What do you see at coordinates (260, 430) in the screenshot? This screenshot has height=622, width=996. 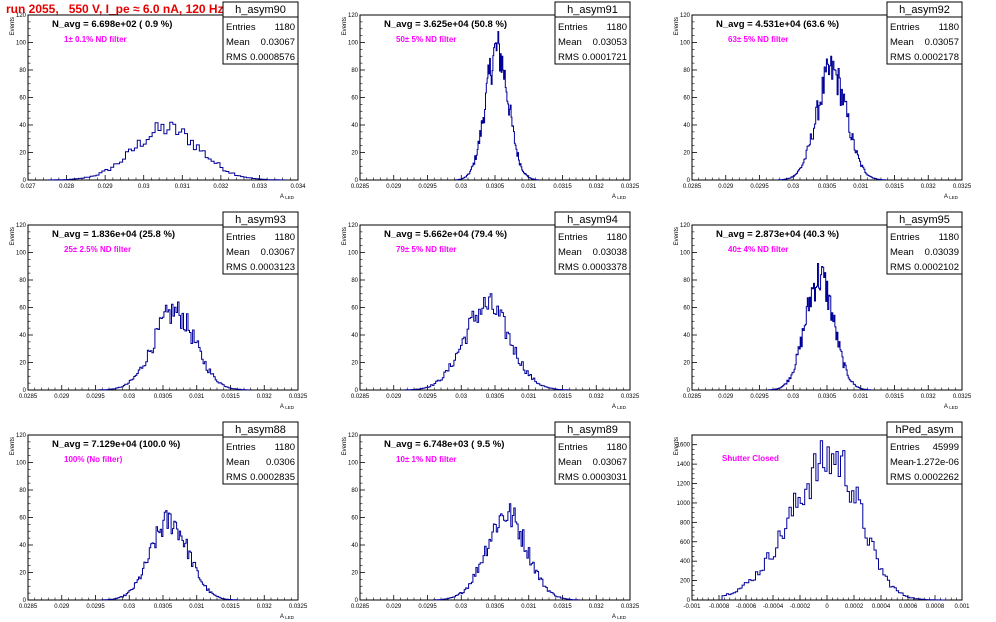 I see `histogram-name: h_asym88` at bounding box center [260, 430].